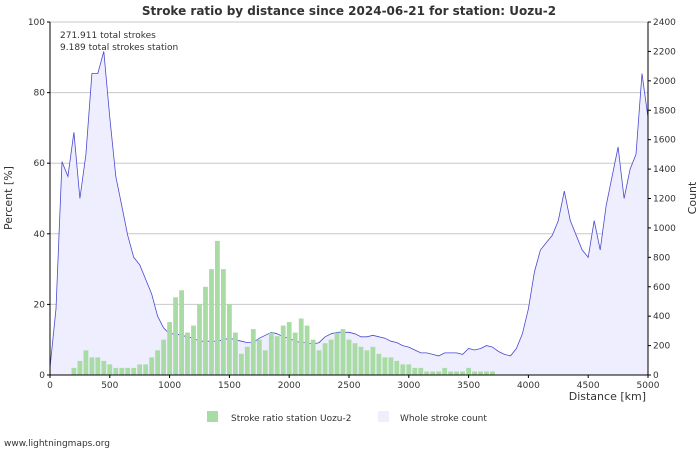 This screenshot has width=700, height=450. What do you see at coordinates (291, 419) in the screenshot?
I see `legend-label-stroke-ratio: Stroke ratio station Uozu-2` at bounding box center [291, 419].